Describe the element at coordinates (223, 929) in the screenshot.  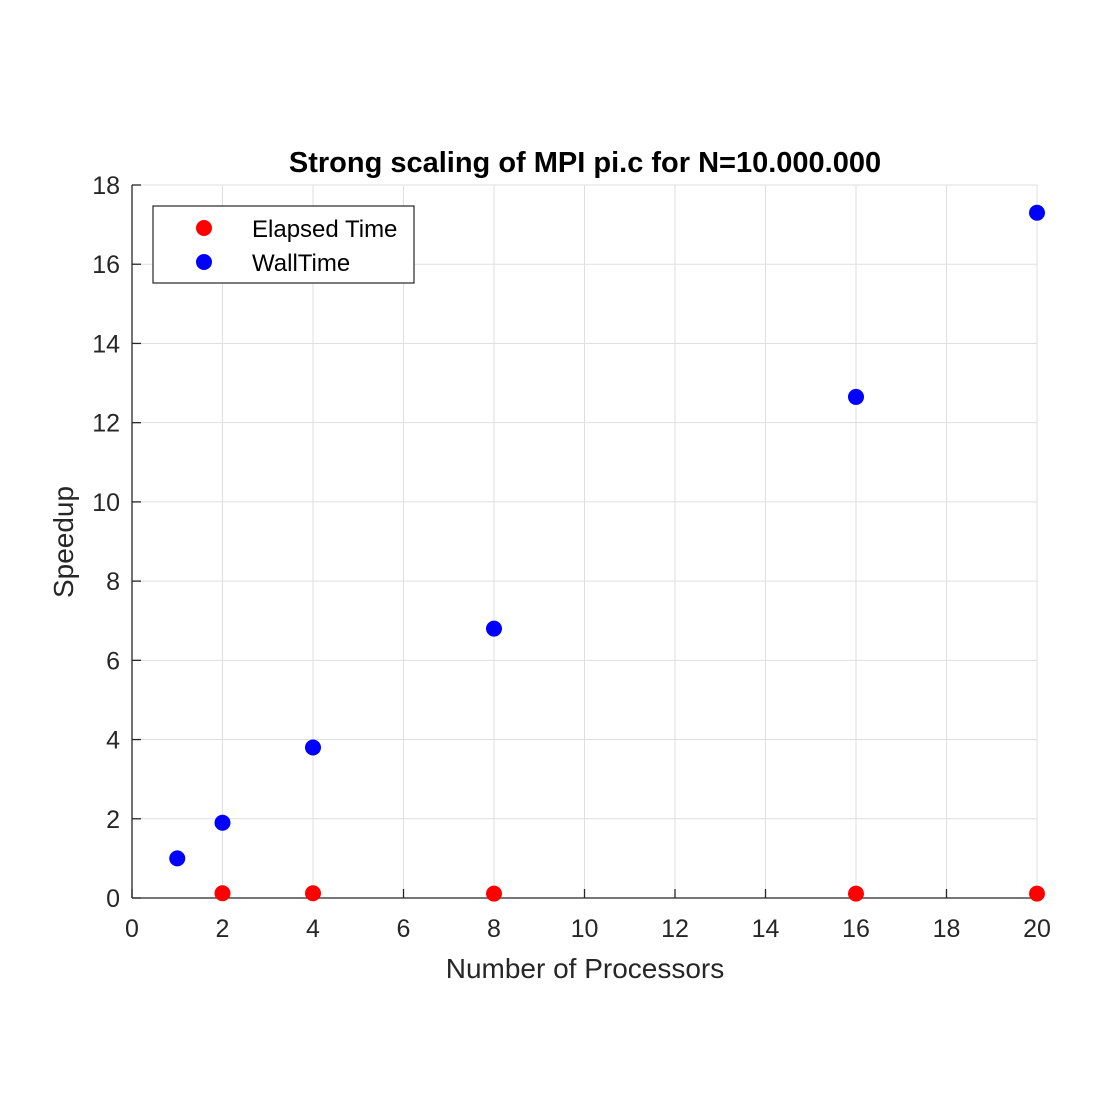
I see `x-tick-label: 2` at that location.